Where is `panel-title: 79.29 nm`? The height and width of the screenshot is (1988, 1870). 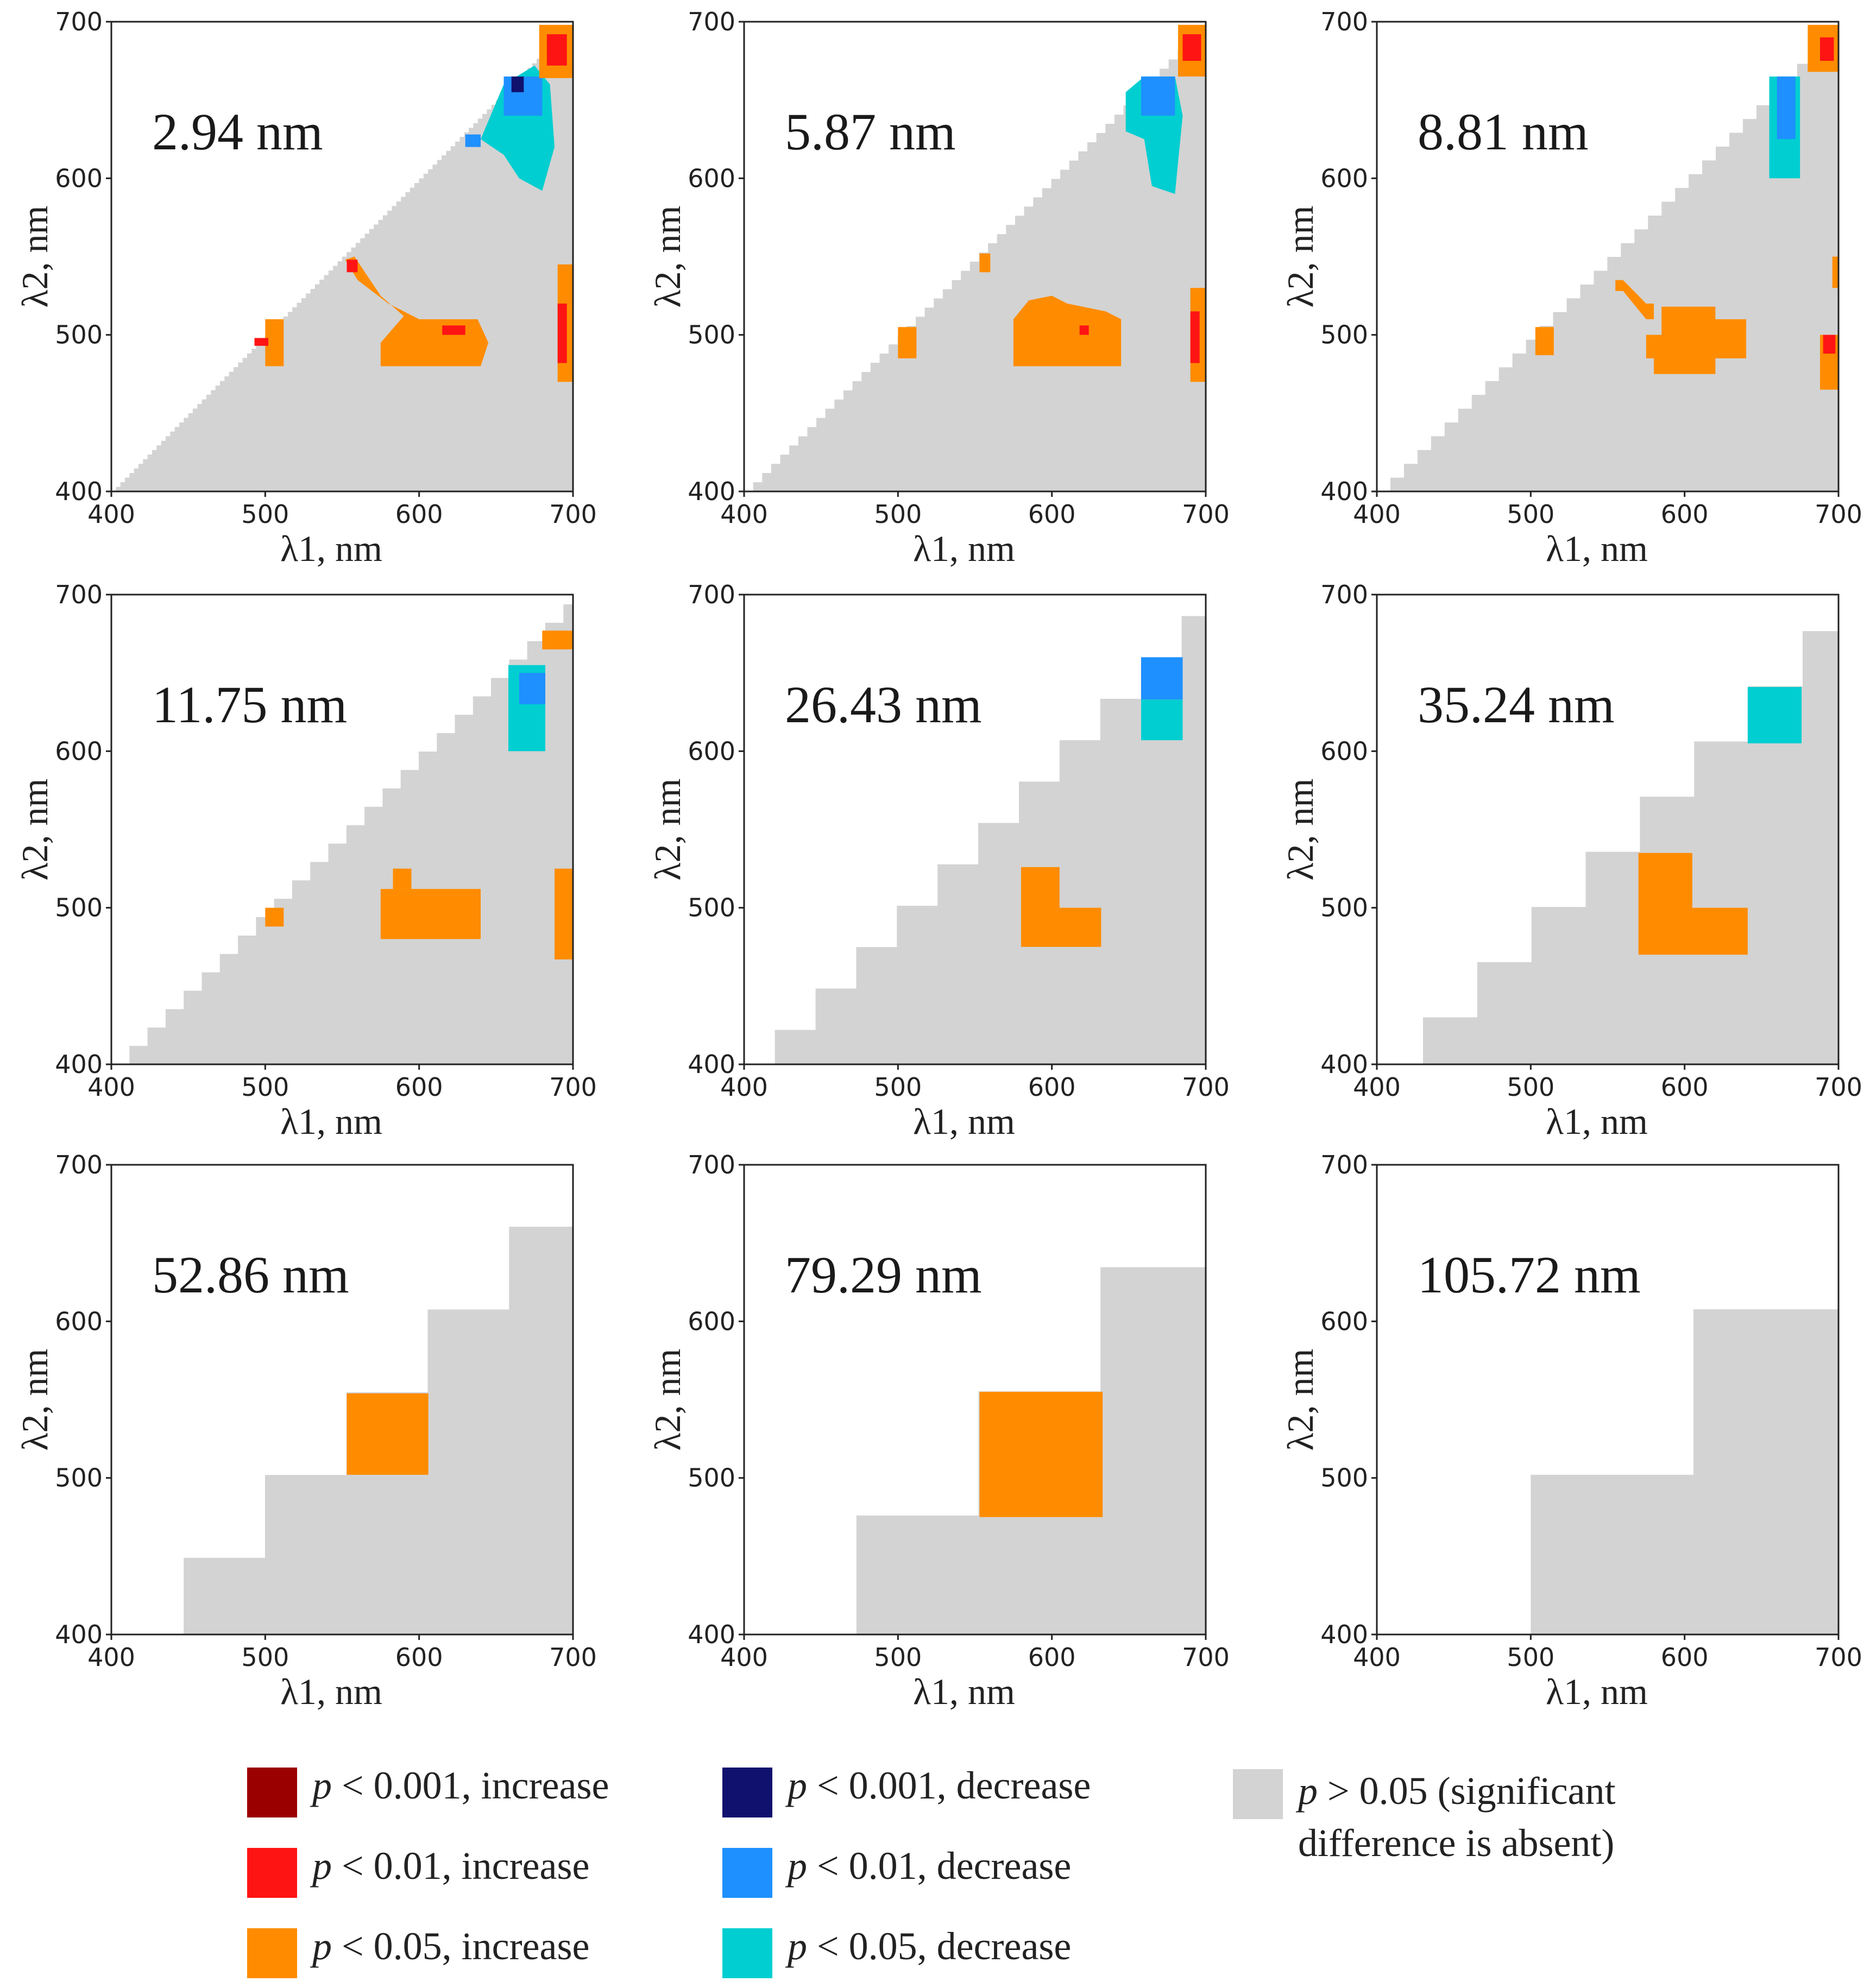
panel-title: 79.29 nm is located at coordinates (883, 1275).